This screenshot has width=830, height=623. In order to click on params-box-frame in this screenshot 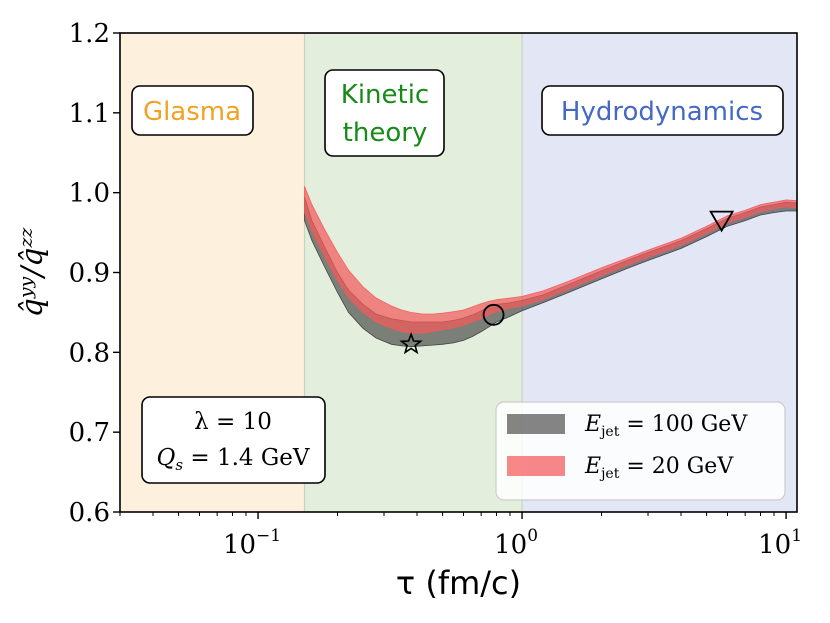, I will do `click(233, 440)`.